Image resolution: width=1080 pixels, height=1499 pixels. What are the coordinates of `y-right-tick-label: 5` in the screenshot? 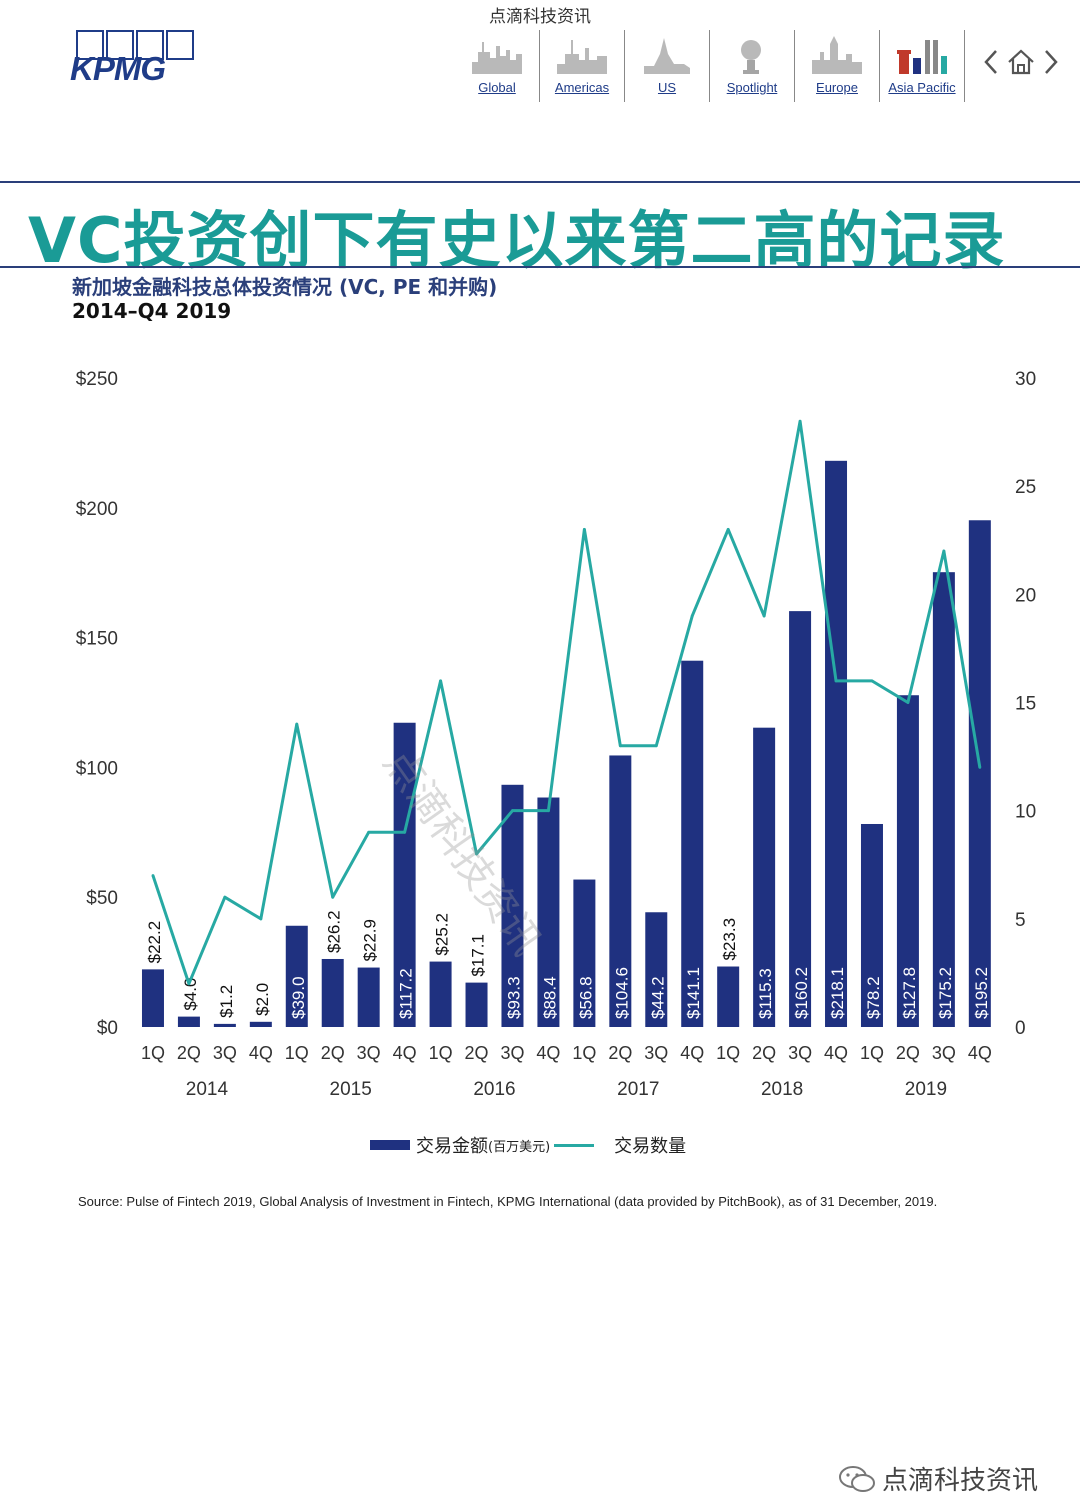 It's located at (1020, 920).